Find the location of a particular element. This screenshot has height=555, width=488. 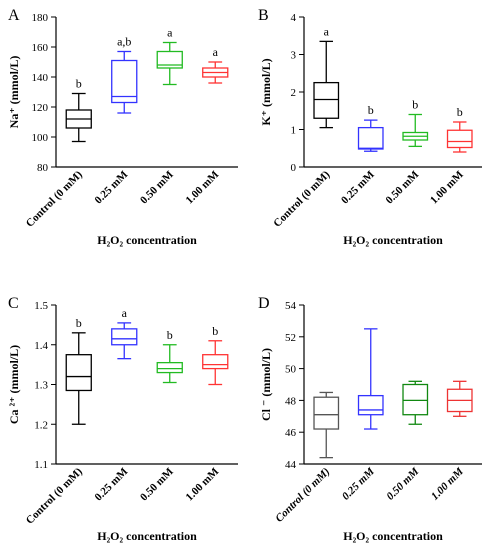

y-tick-label: 140 is located at coordinates (40, 78).